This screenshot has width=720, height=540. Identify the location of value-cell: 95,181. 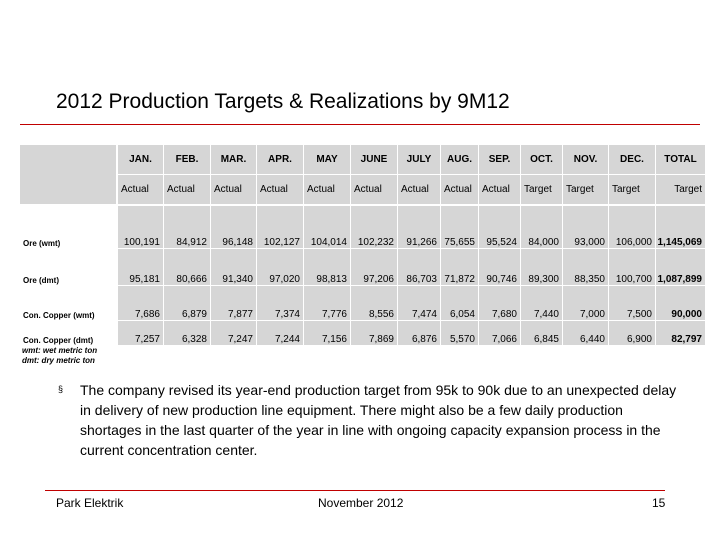
(140, 267).